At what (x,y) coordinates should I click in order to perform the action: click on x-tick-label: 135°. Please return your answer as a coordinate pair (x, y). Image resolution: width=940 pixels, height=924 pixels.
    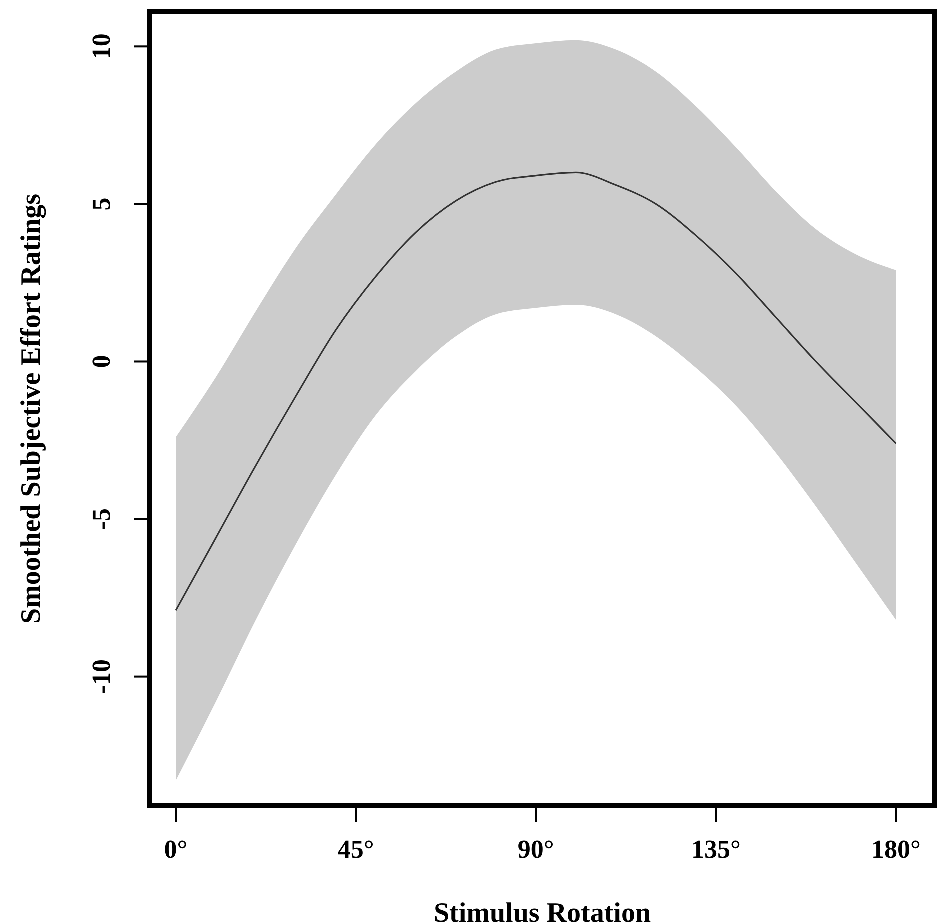
    Looking at the image, I should click on (716, 849).